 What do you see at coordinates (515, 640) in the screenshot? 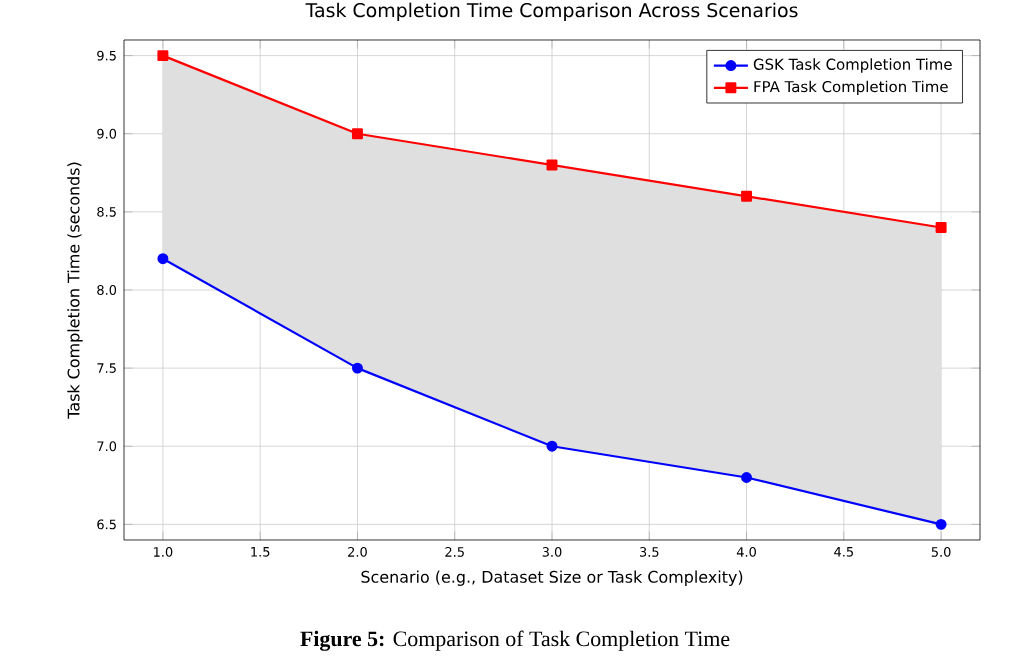
I see `text: Figure 5: Comparison of Task Completion Time` at bounding box center [515, 640].